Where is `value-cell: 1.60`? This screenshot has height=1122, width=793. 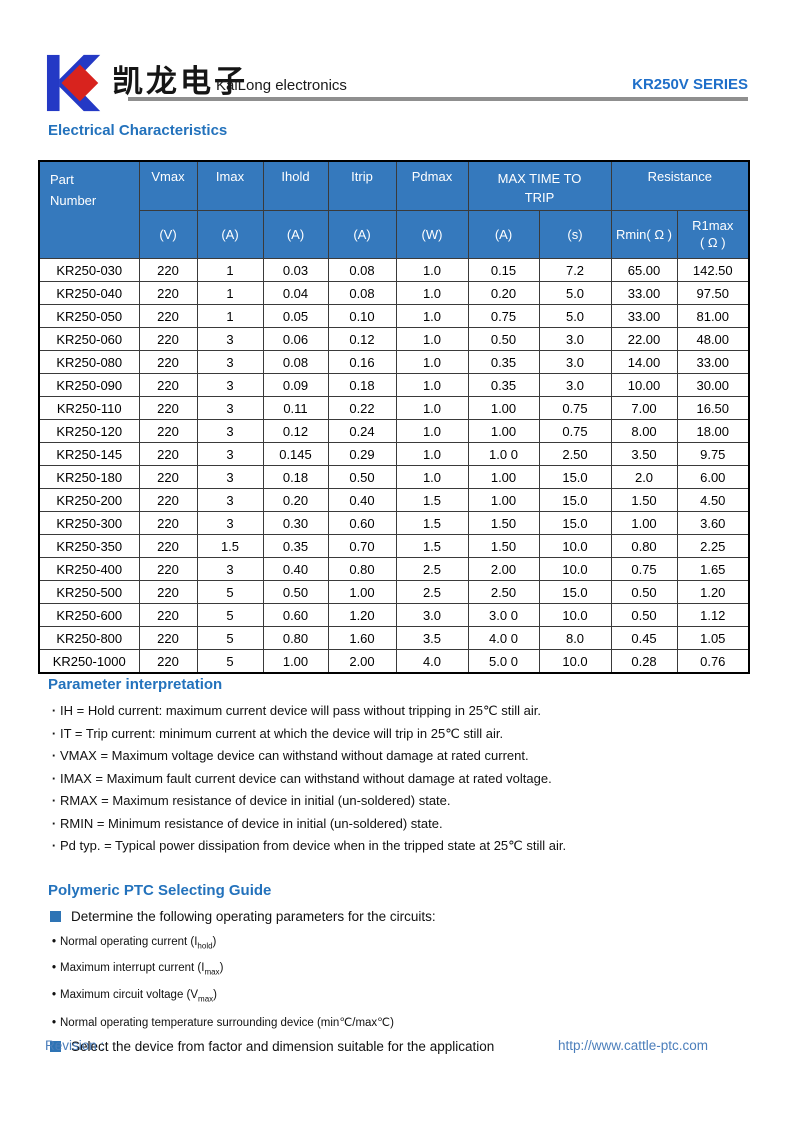
value-cell: 1.60 is located at coordinates (362, 638).